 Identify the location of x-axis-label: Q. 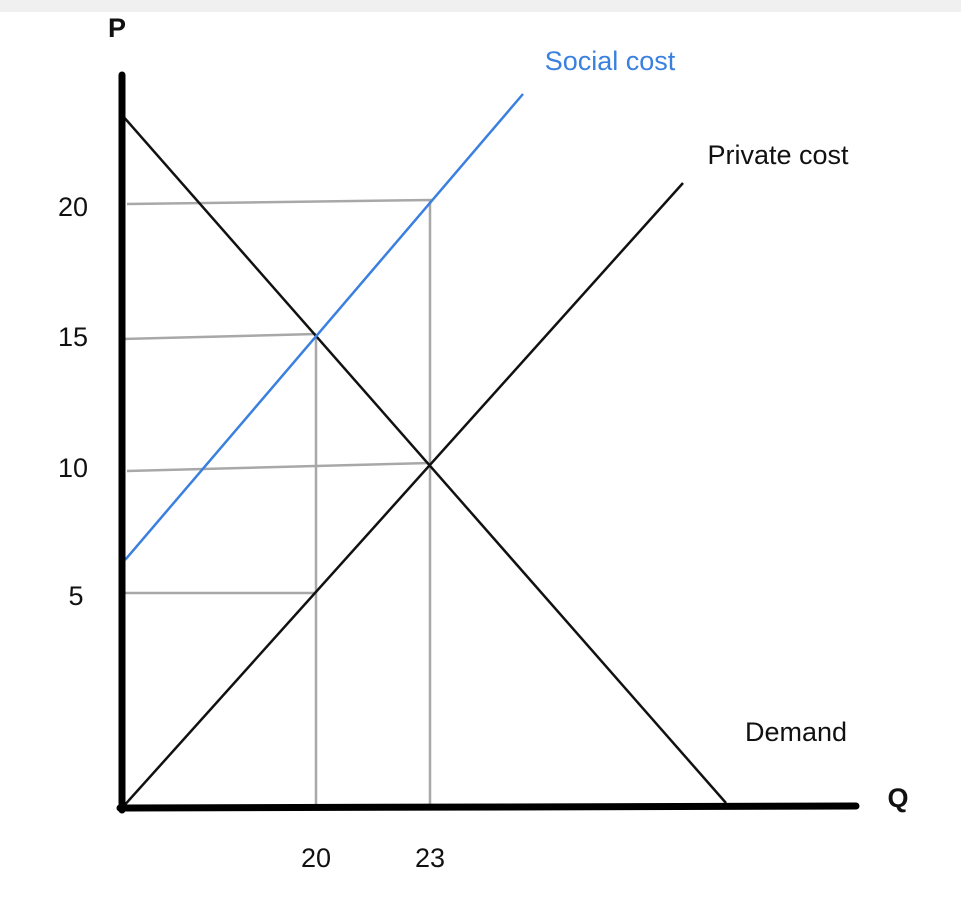
(897, 798).